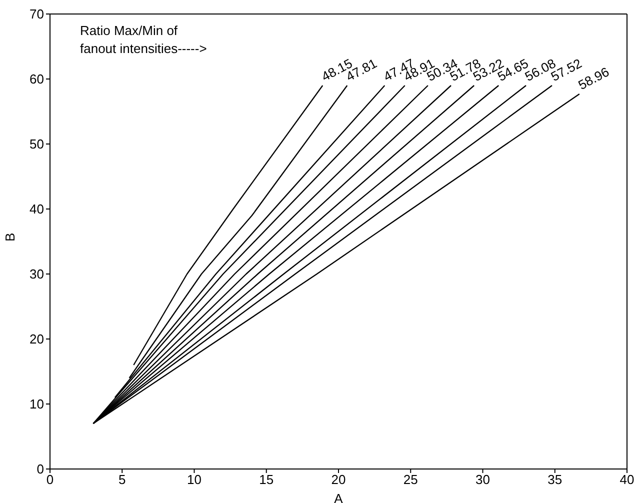  What do you see at coordinates (194, 480) in the screenshot?
I see `x-tick-label: 10` at bounding box center [194, 480].